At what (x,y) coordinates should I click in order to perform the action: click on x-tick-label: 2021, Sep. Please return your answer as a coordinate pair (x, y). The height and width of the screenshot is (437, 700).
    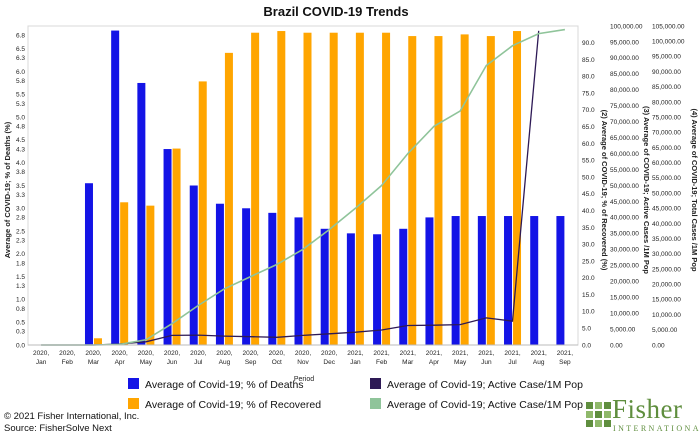
    Looking at the image, I should click on (565, 358).